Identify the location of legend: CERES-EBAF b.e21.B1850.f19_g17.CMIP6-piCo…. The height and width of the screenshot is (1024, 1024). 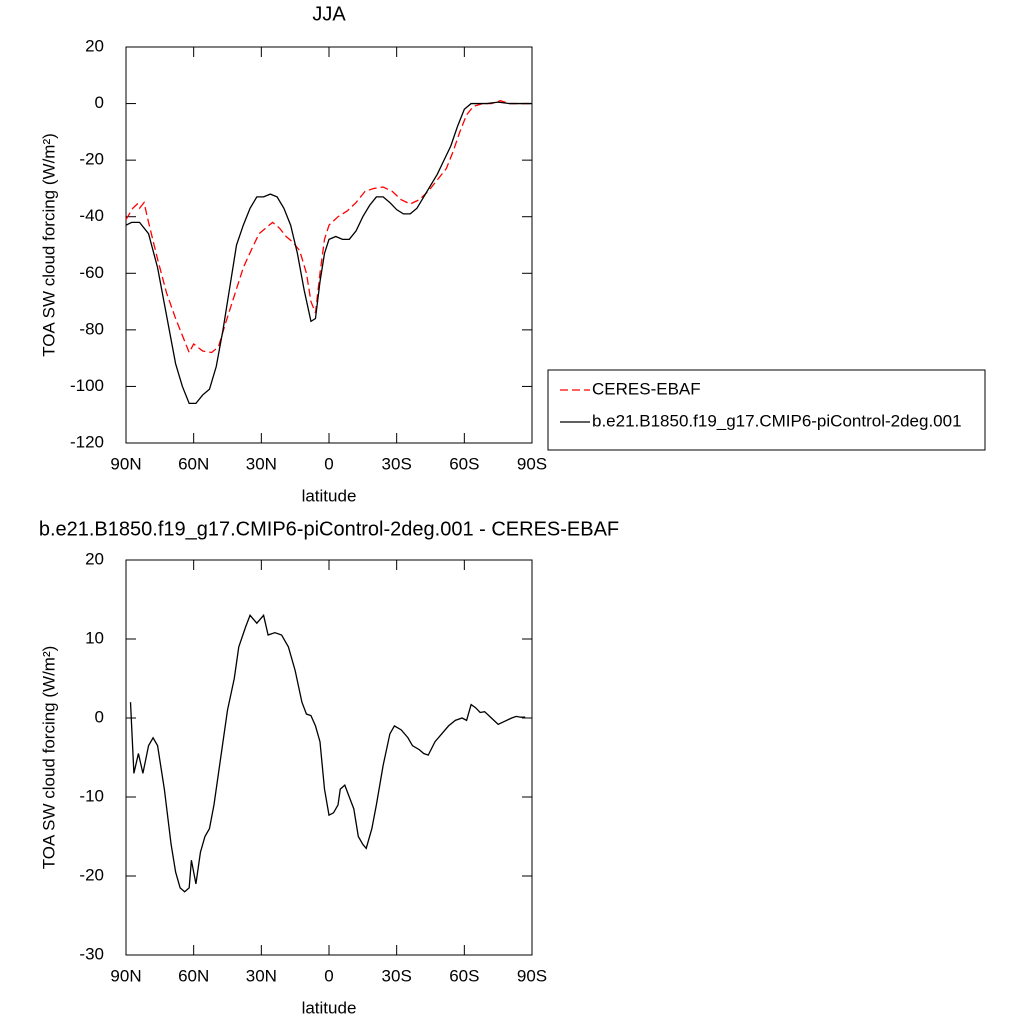
(766, 410).